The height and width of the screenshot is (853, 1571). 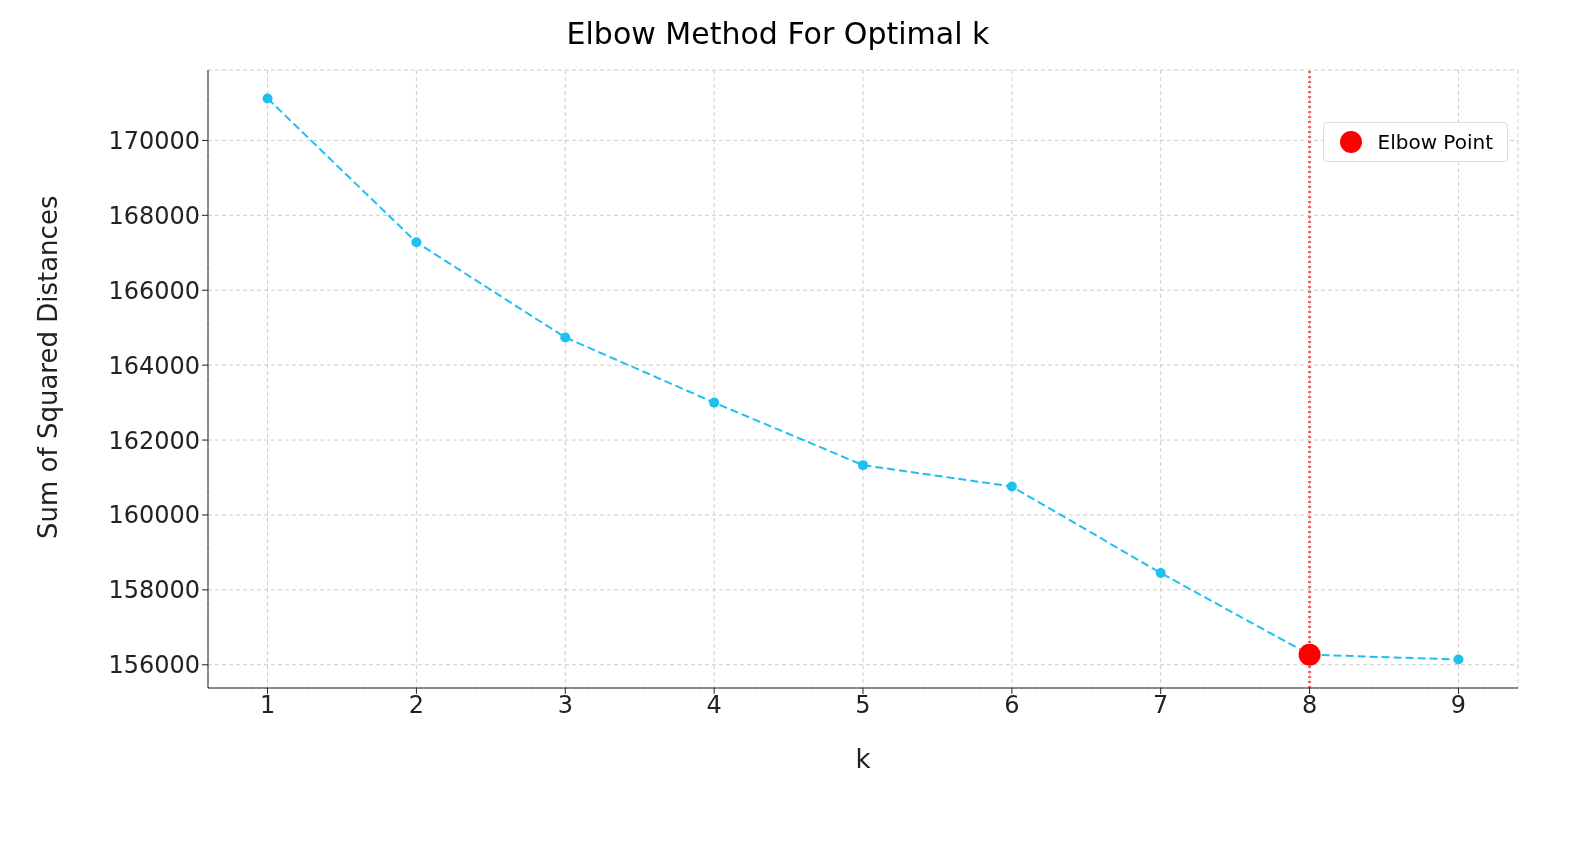 I want to click on x-tick-label: 5, so click(x=863, y=705).